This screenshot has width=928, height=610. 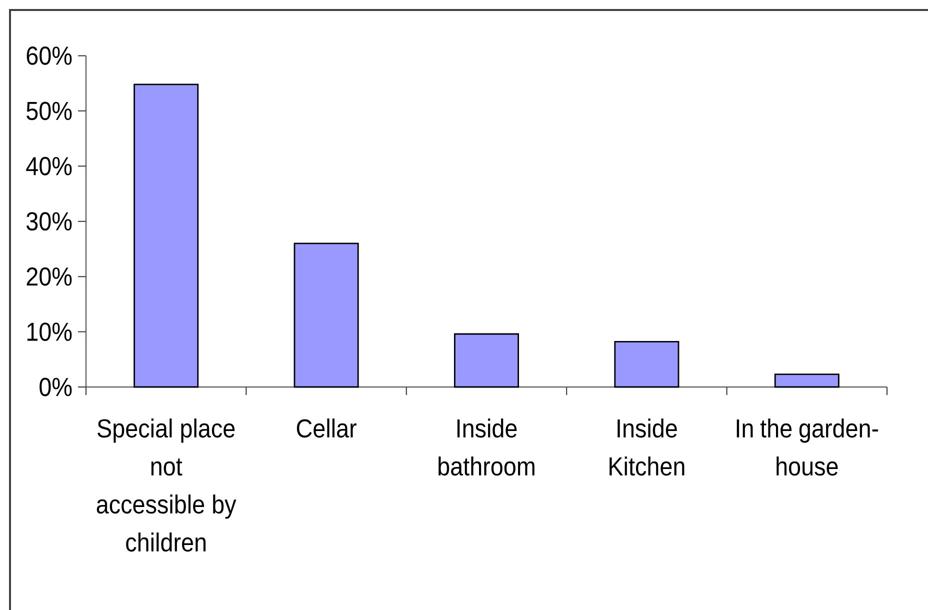 I want to click on y-tick-label: 50%, so click(x=49, y=111).